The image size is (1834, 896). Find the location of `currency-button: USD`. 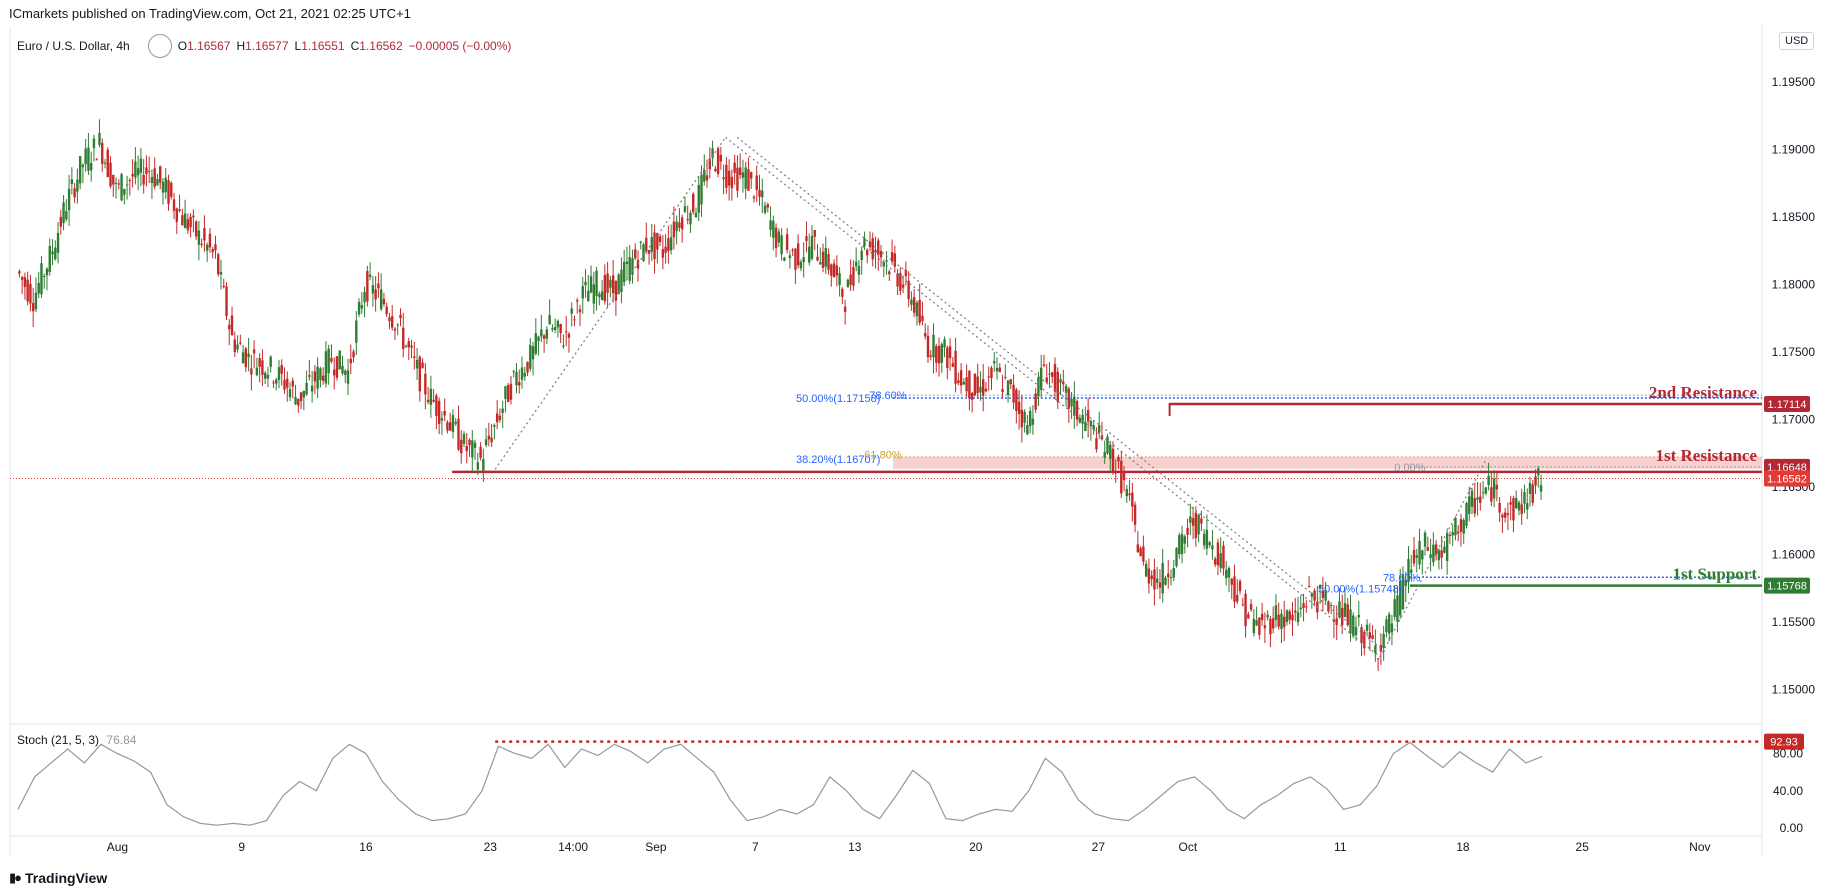

currency-button: USD is located at coordinates (1797, 41).